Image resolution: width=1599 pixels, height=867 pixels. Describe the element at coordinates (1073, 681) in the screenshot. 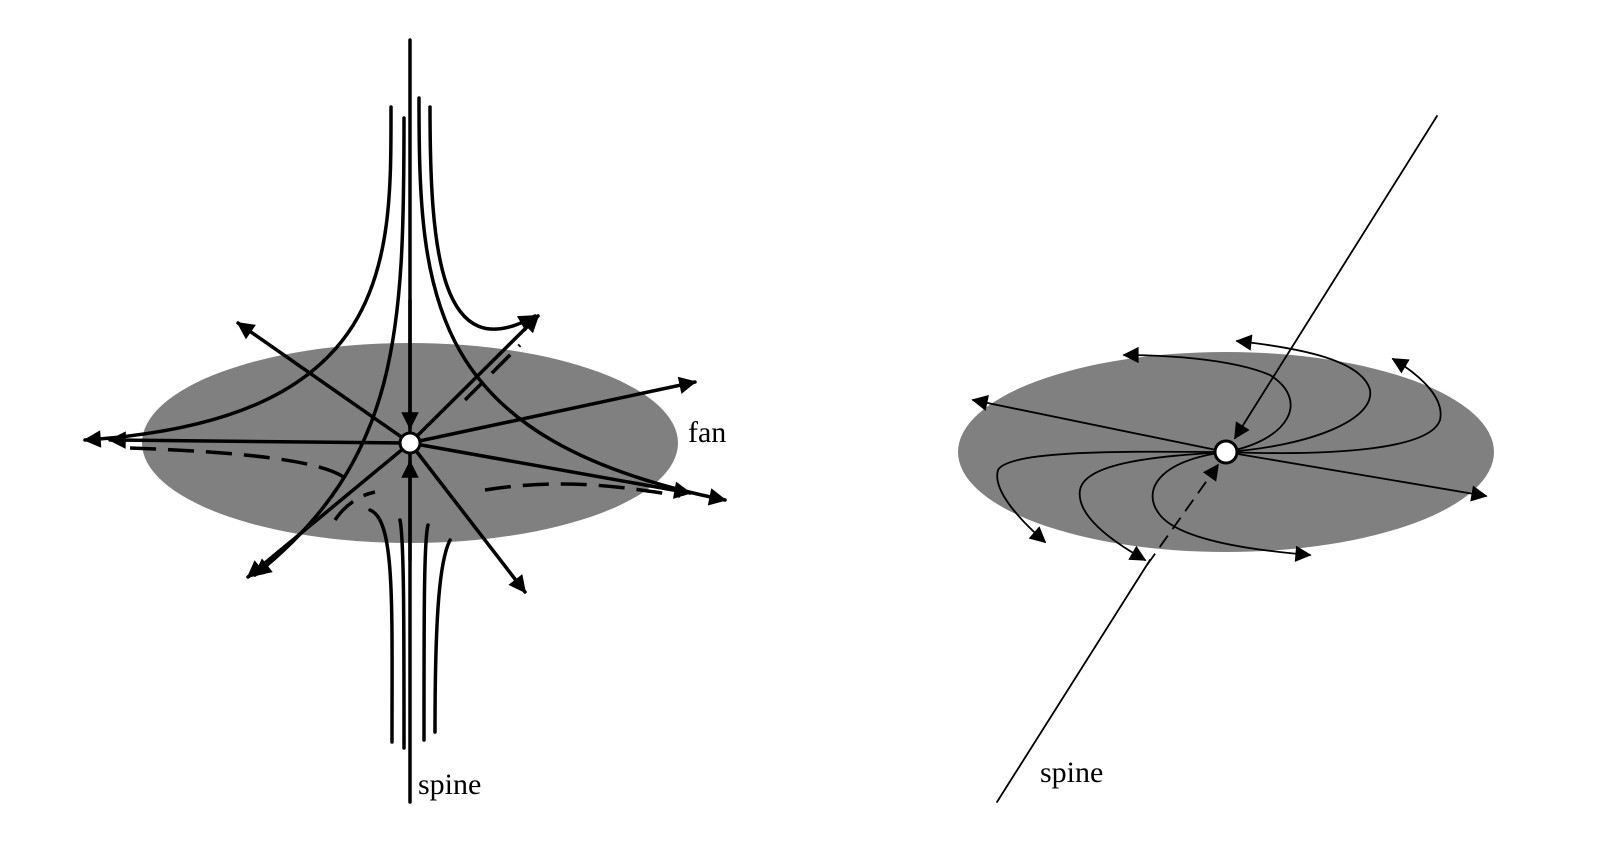

I see `spine-line-right-bottom` at that location.